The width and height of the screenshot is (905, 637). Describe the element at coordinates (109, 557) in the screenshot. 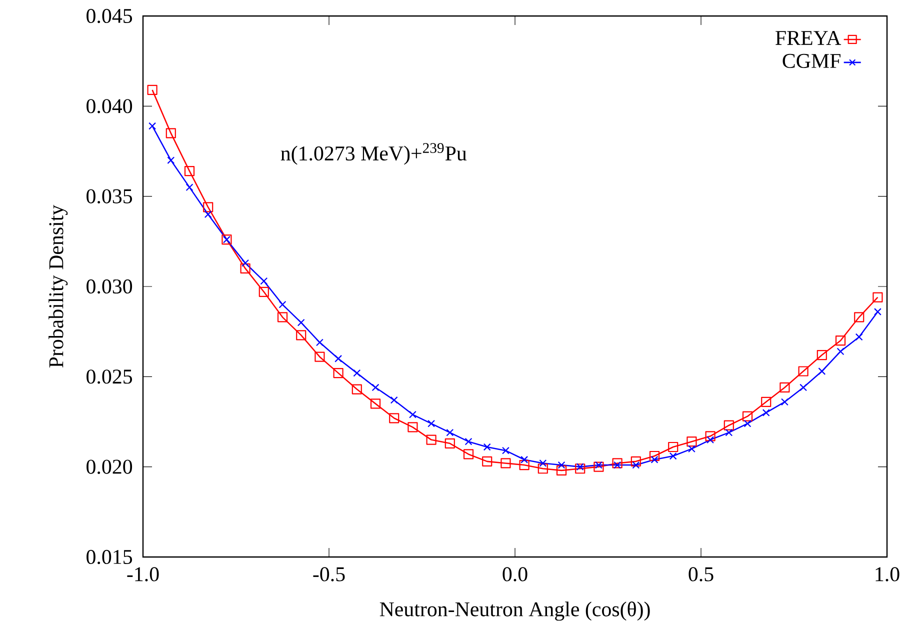

I see `y-tick-label: 0.015` at that location.